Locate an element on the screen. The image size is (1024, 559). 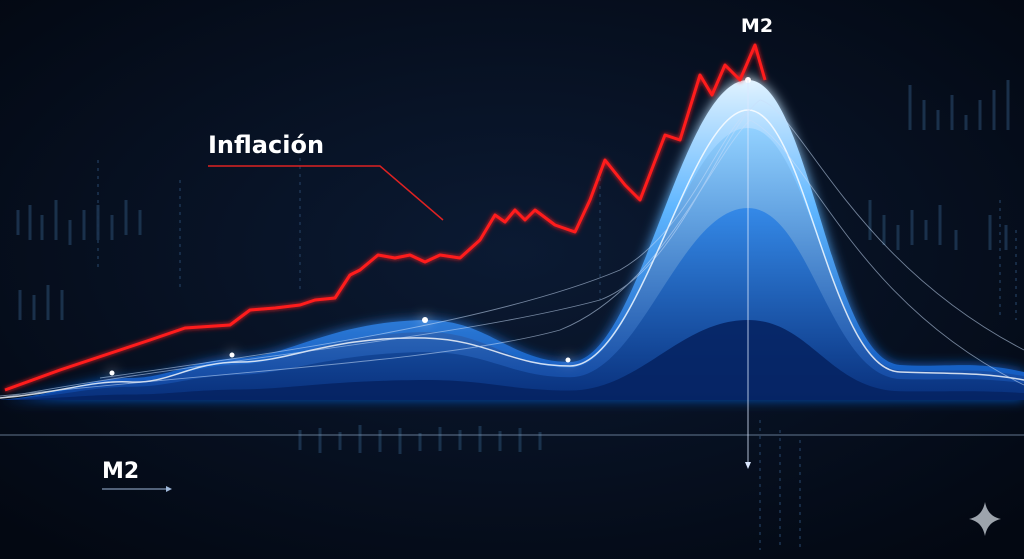
inflation-pointer is located at coordinates (326, 193).